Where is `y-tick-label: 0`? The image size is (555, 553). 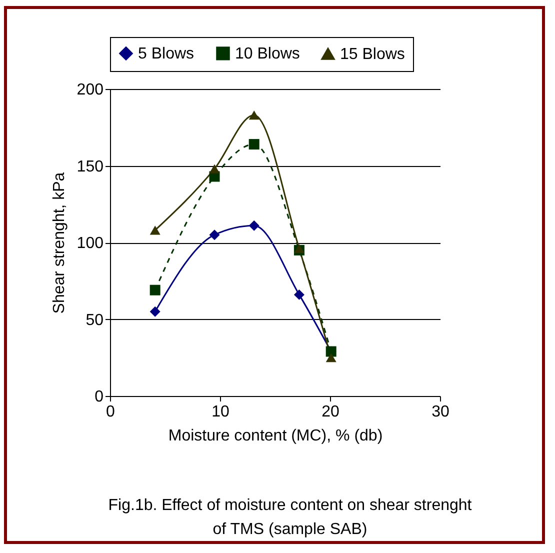 y-tick-label: 0 is located at coordinates (99, 397).